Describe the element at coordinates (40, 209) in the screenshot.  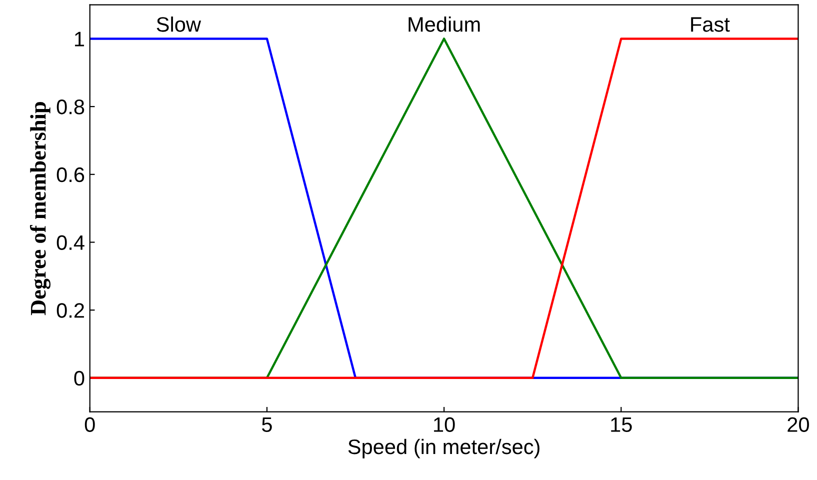
I see `y-axis-title: Degree of membership` at that location.